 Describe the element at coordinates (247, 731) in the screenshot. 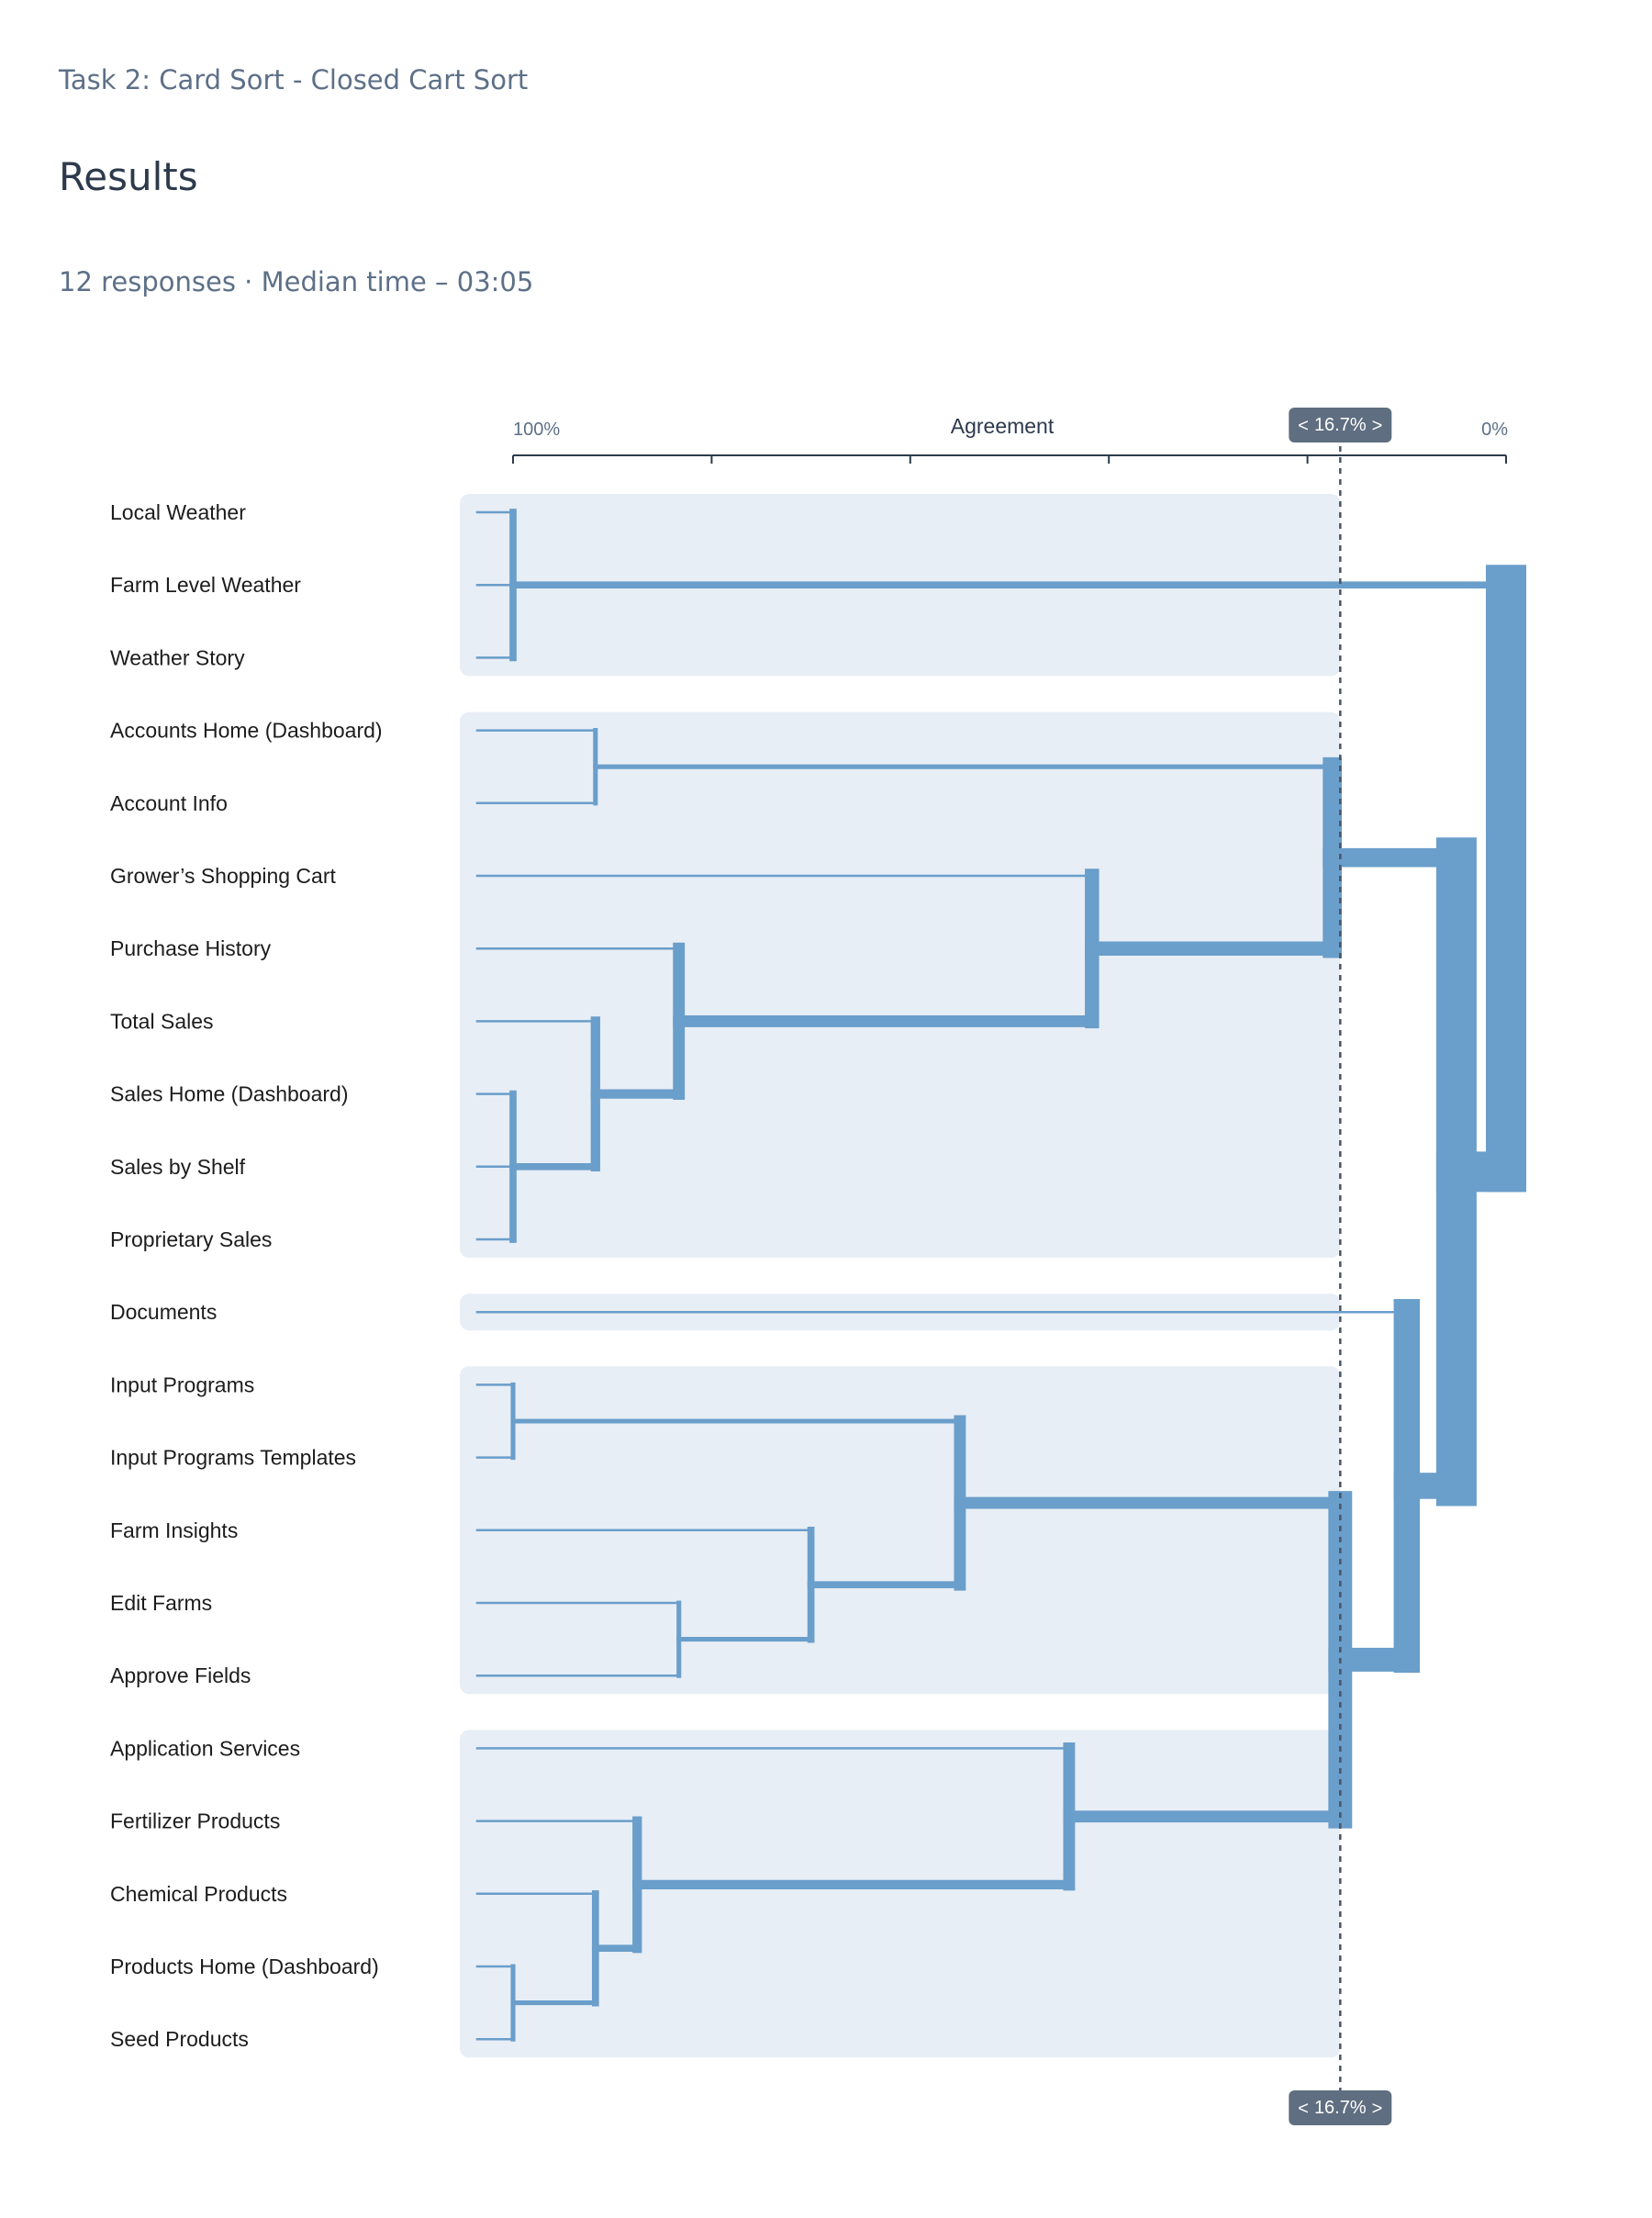

I see `card-label: Accounts Home (Dashboard)` at that location.